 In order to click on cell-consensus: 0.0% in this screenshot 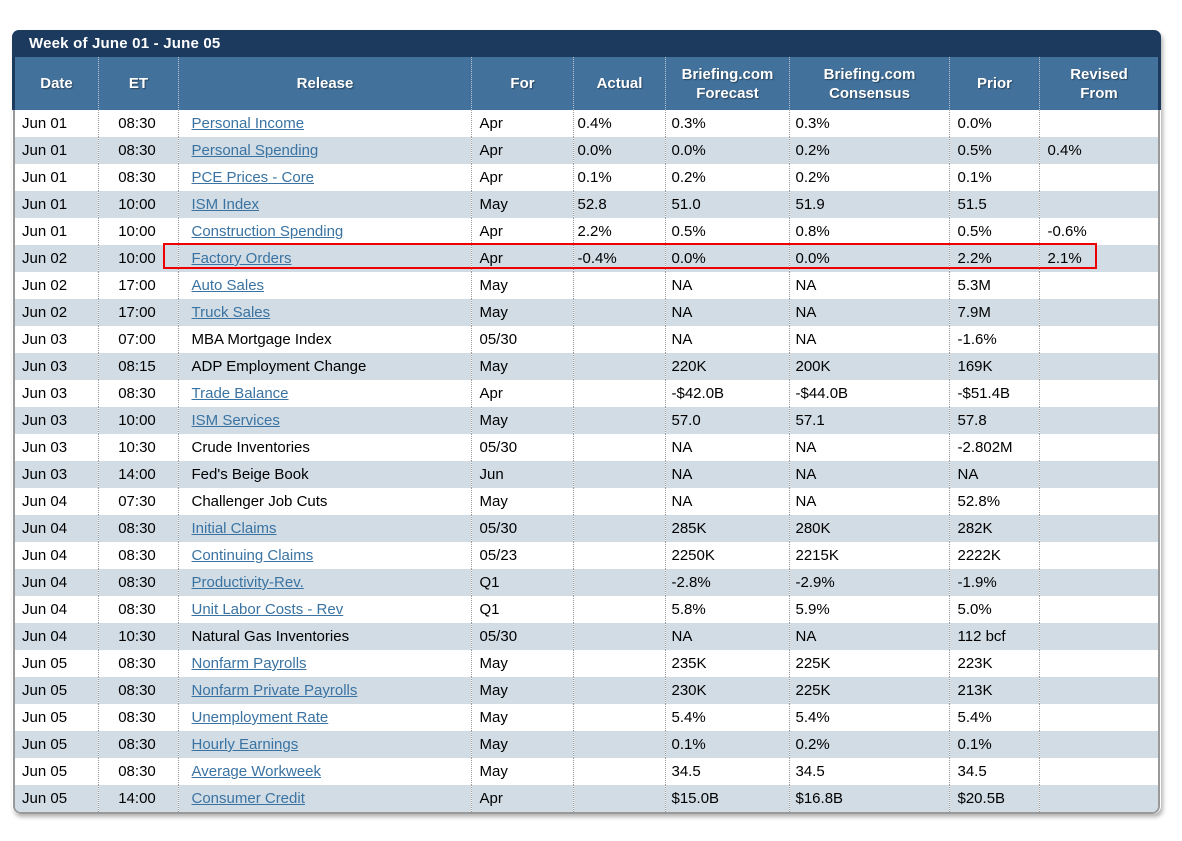, I will do `click(868, 258)`.